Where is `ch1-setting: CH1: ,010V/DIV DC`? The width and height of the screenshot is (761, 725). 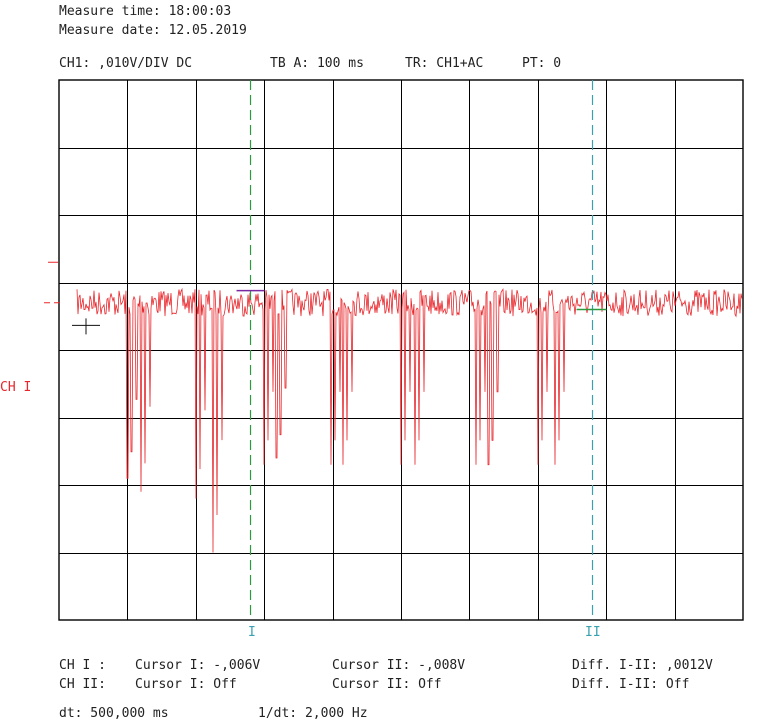
ch1-setting: CH1: ,010V/DIV DC is located at coordinates (126, 63).